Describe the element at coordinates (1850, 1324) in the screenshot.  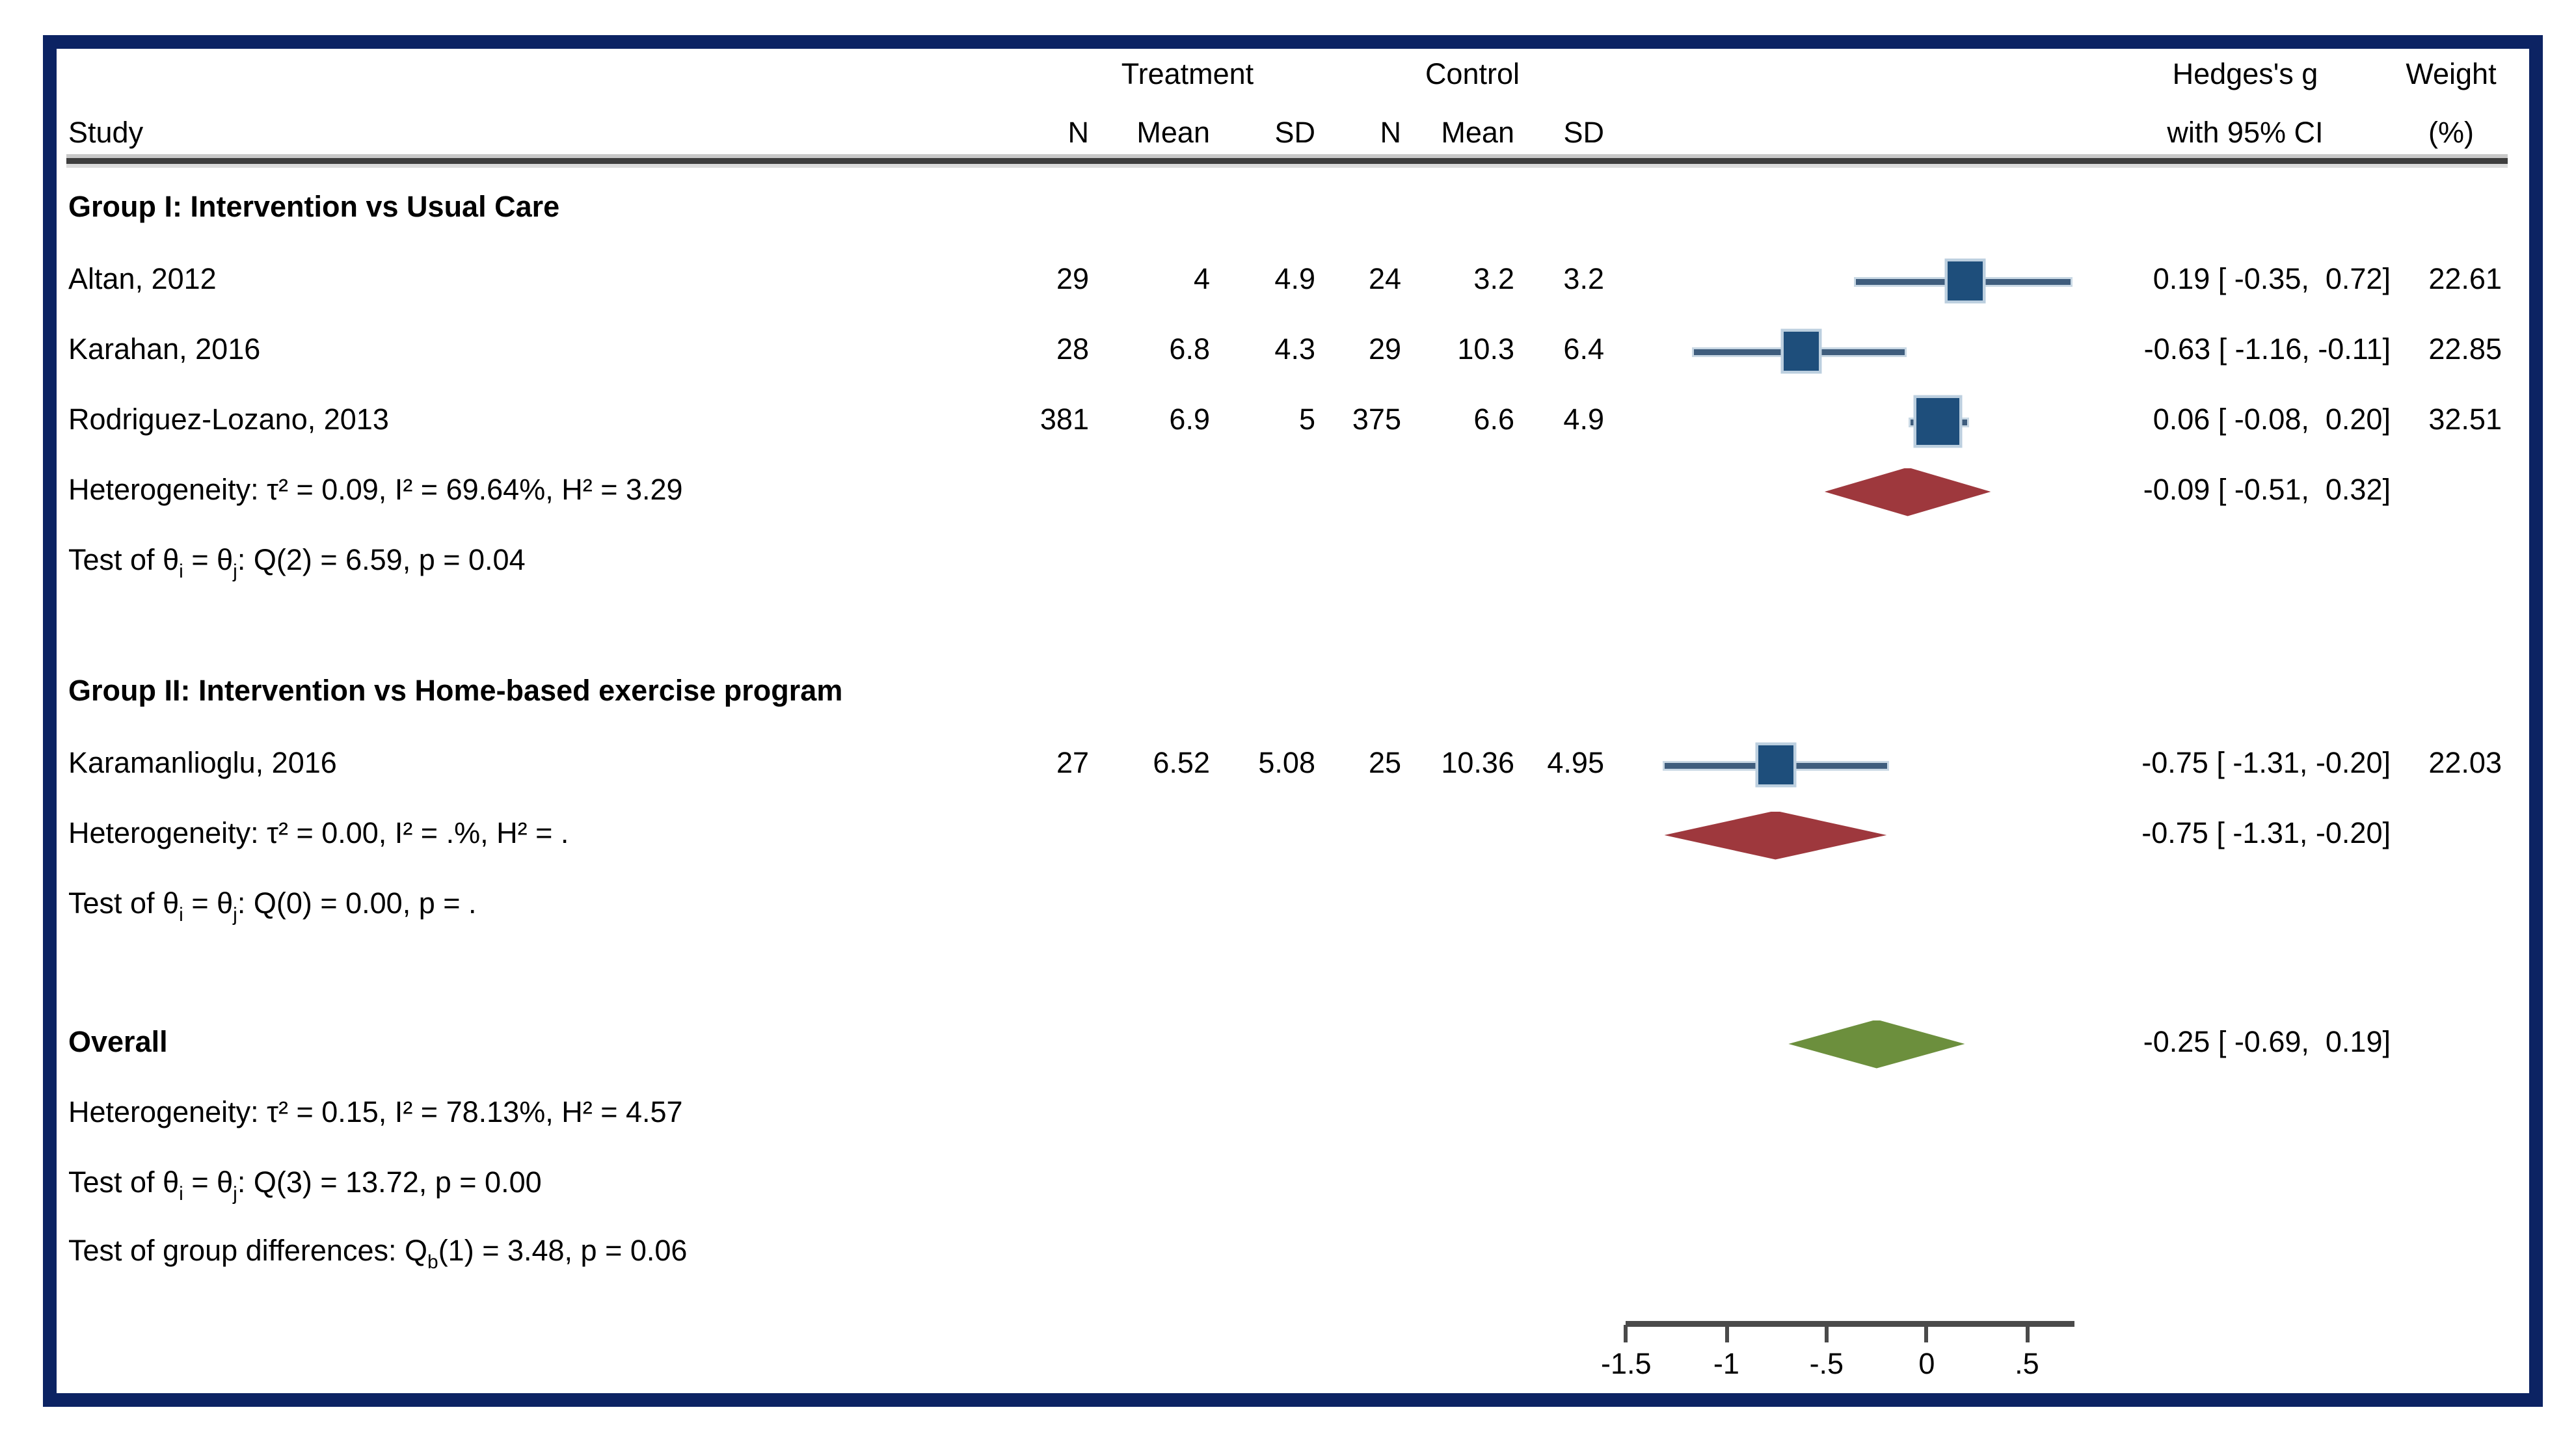
I see `x-axis-line` at that location.